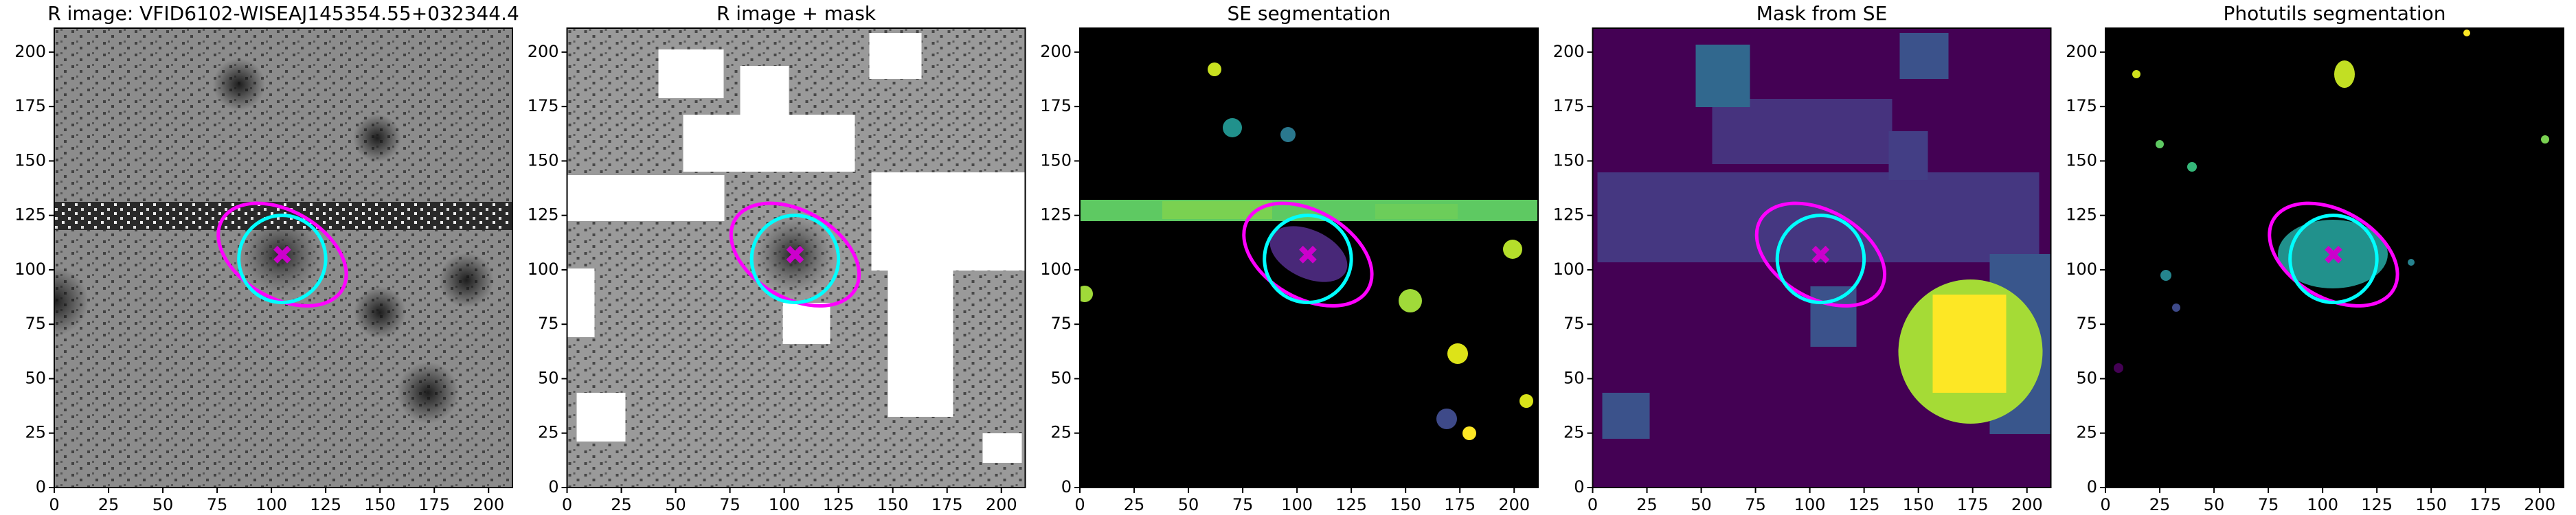 This screenshot has width=2576, height=515. What do you see at coordinates (2334, 13) in the screenshot?
I see `panel-title: Photutils segmentation` at bounding box center [2334, 13].